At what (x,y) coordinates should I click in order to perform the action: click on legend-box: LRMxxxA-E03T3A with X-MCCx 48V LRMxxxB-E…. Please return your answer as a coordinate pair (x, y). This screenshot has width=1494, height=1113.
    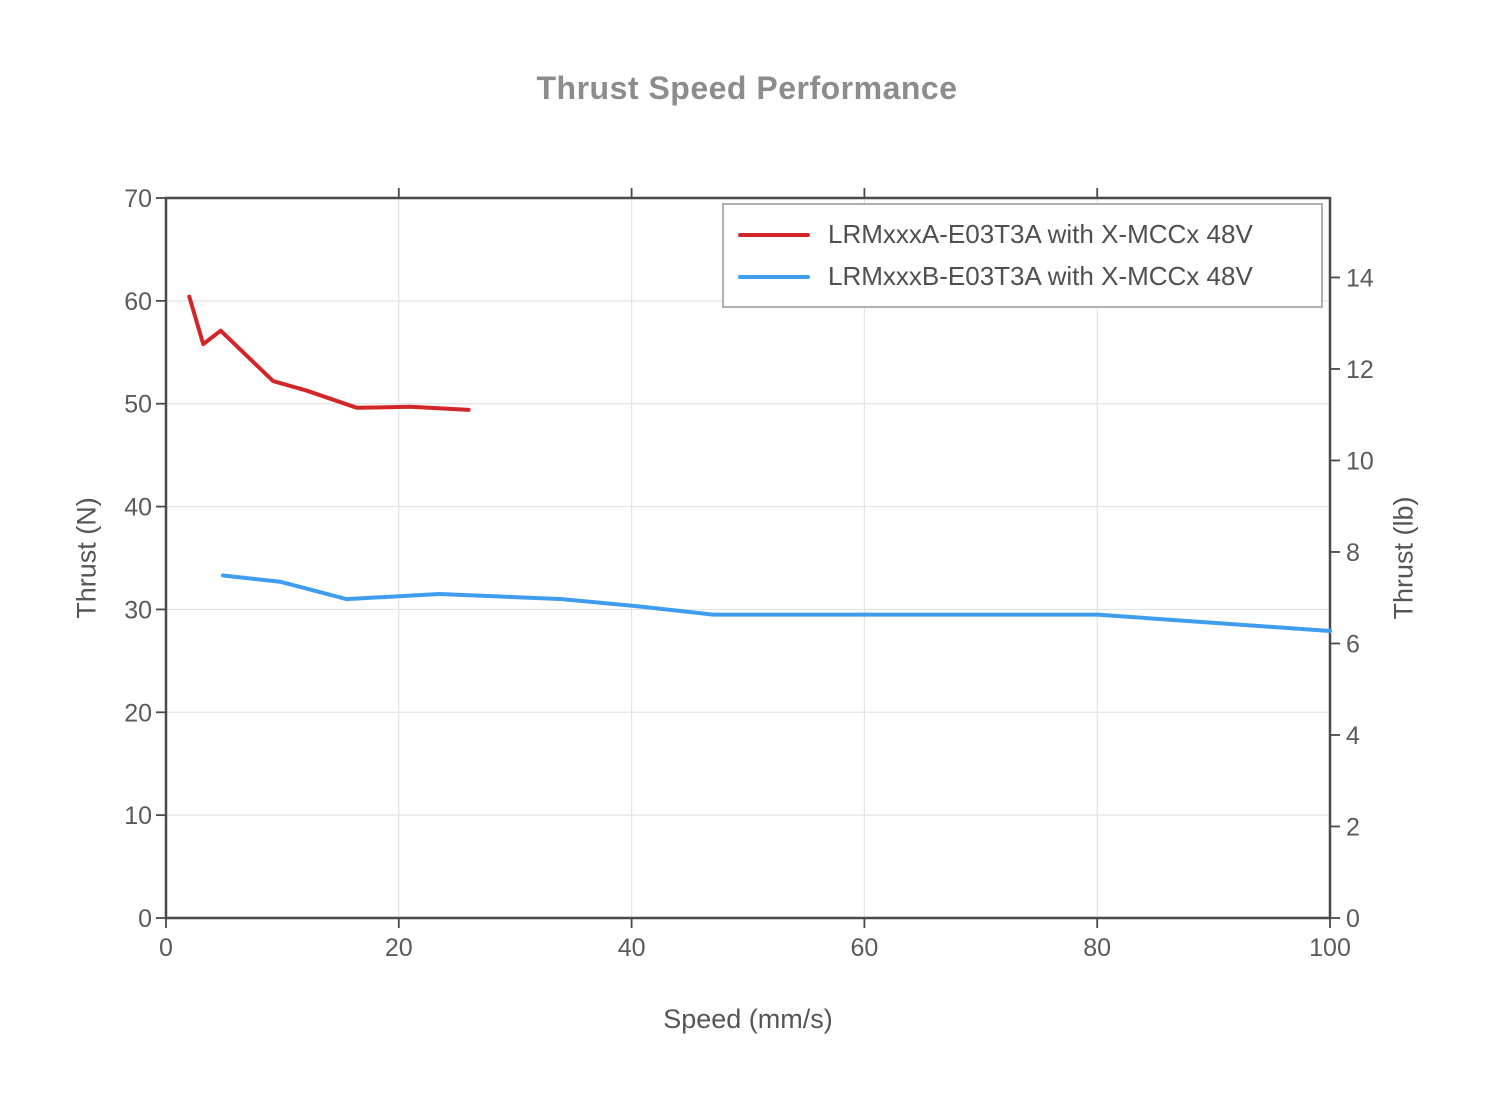
    Looking at the image, I should click on (1022, 255).